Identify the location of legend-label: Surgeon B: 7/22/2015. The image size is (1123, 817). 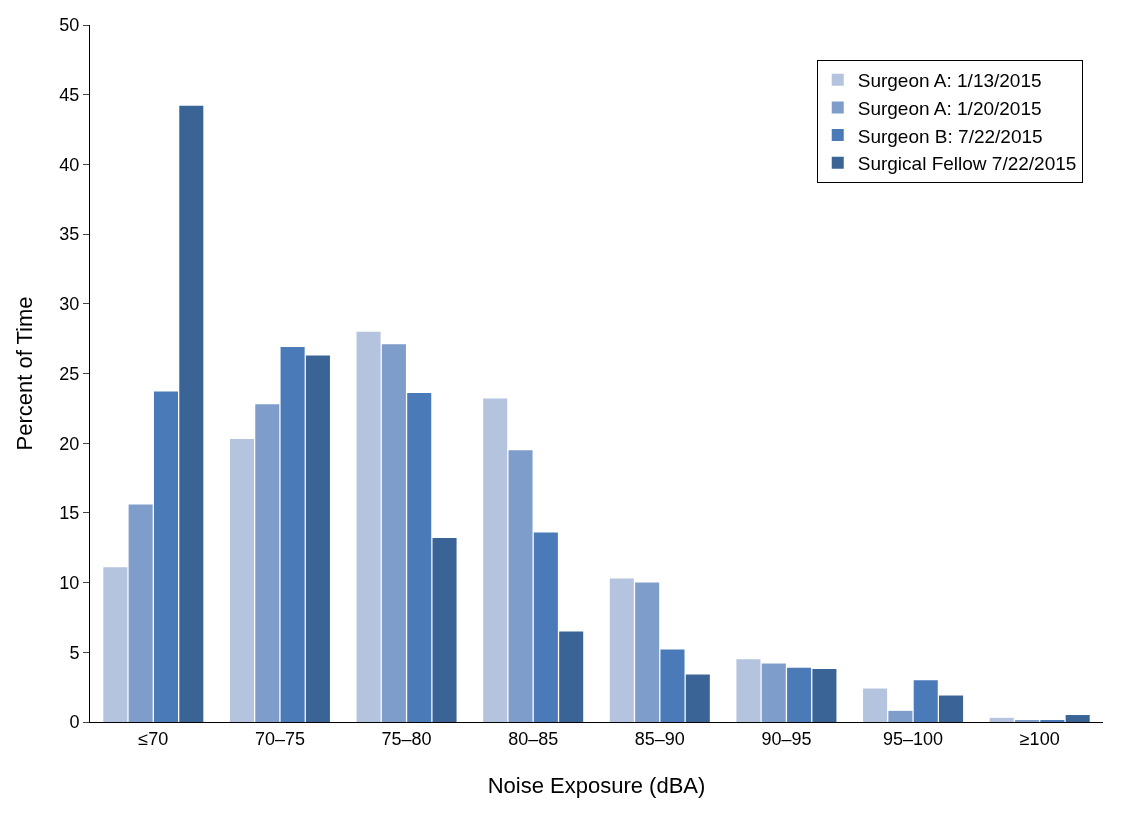
(950, 136).